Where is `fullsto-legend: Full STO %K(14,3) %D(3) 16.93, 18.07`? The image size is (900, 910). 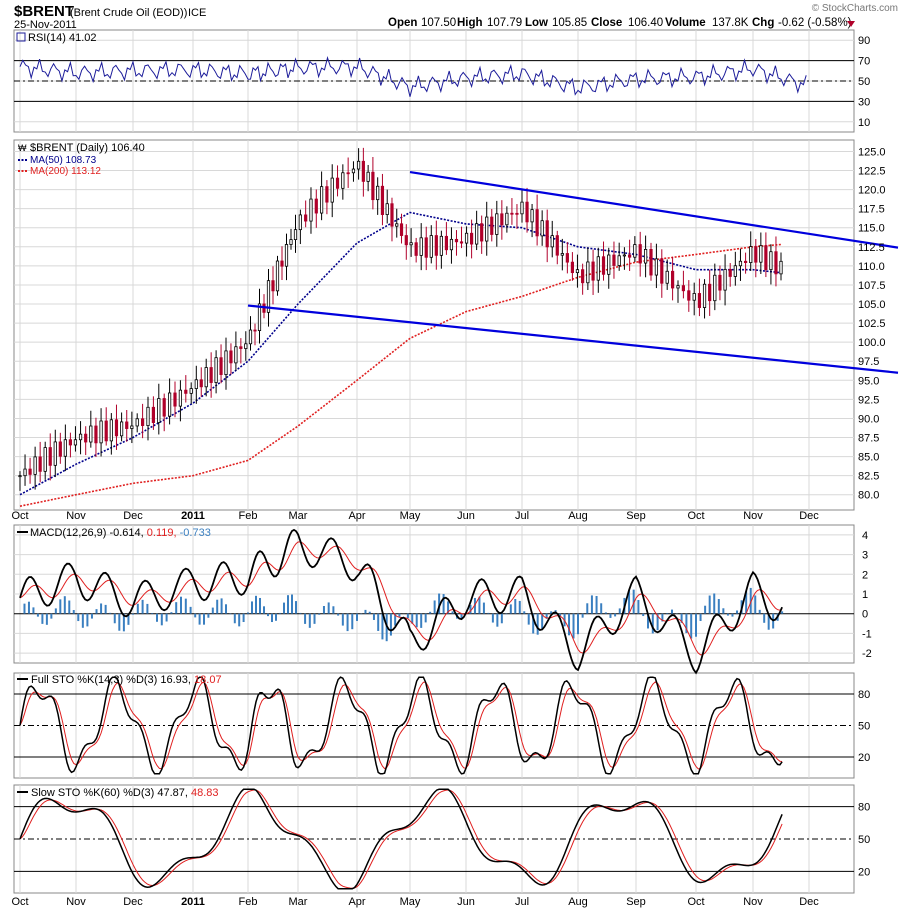
fullsto-legend: Full STO %K(14,3) %D(3) 16.93, 18.07 is located at coordinates (126, 680).